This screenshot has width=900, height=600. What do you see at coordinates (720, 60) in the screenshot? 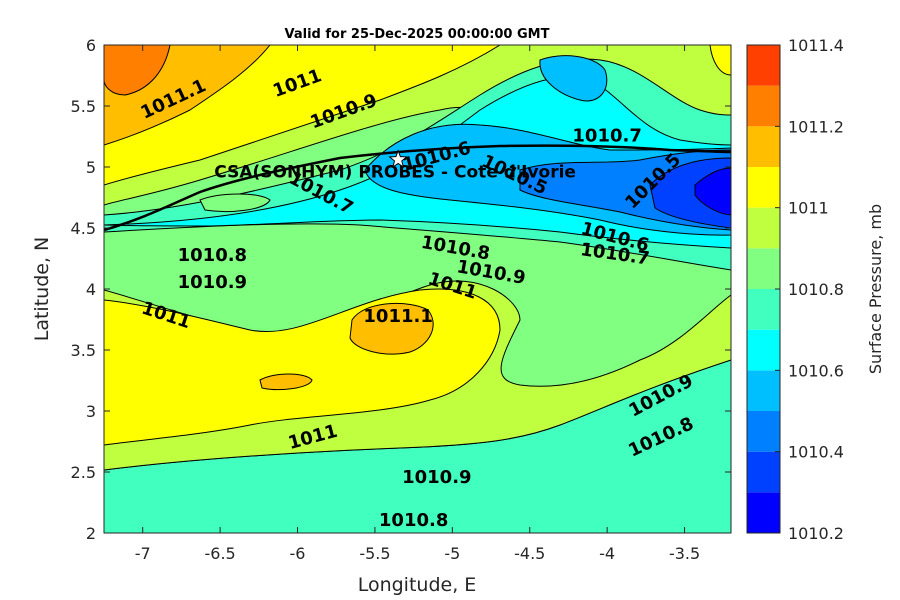
I see `band-1011-north-east` at bounding box center [720, 60].